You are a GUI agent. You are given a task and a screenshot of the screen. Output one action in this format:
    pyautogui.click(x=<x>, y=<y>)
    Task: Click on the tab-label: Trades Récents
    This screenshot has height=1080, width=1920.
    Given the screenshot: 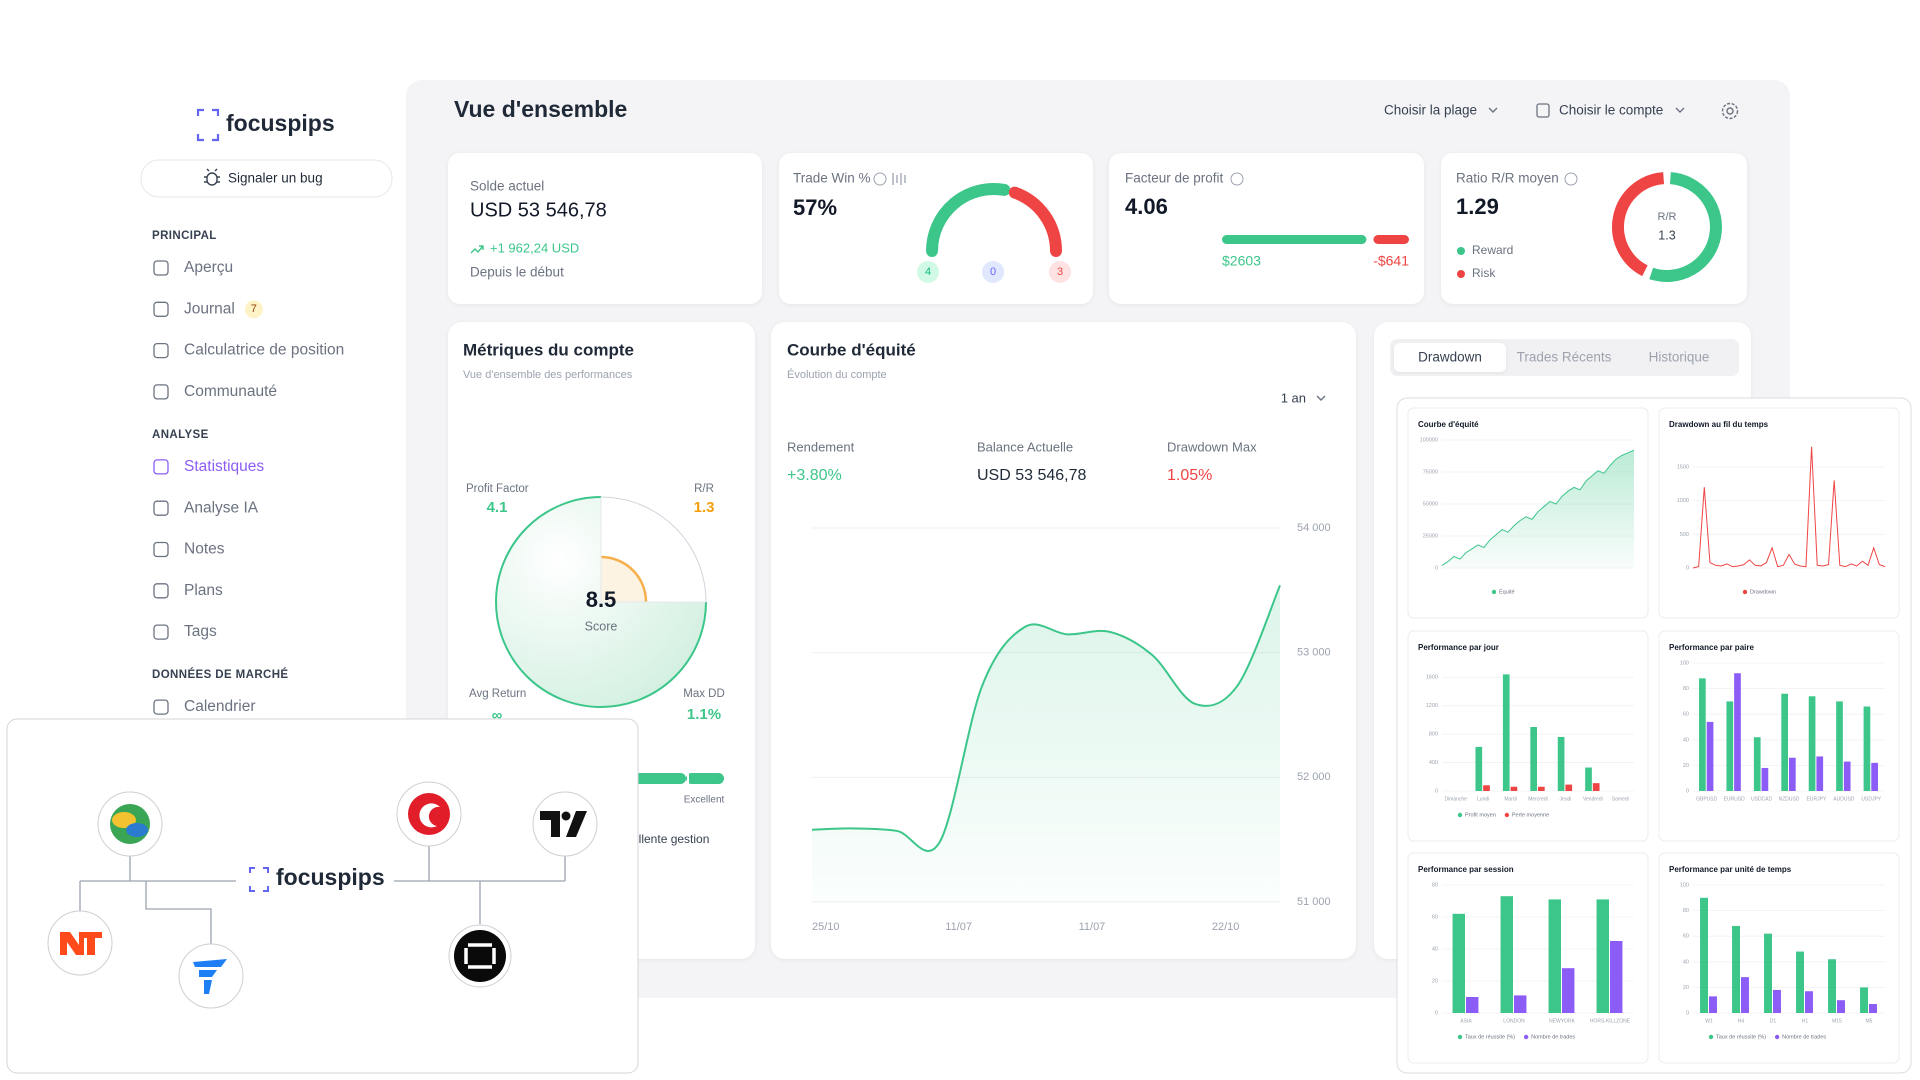 What is the action you would take?
    pyautogui.click(x=1564, y=357)
    